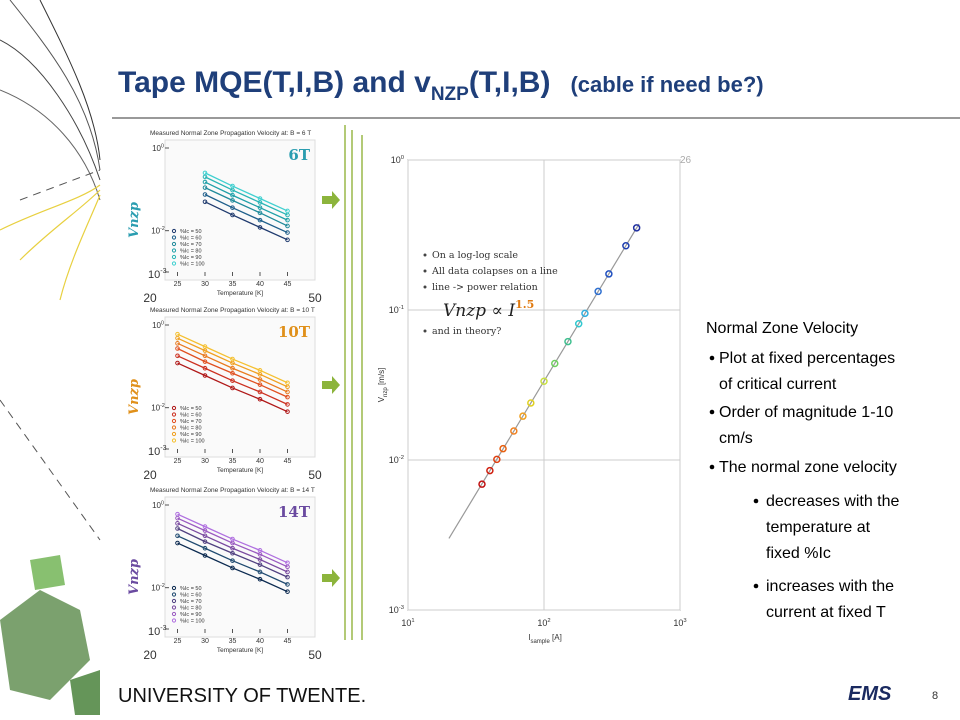  Describe the element at coordinates (150, 475) in the screenshot. I see `x-end-label: 20` at that location.